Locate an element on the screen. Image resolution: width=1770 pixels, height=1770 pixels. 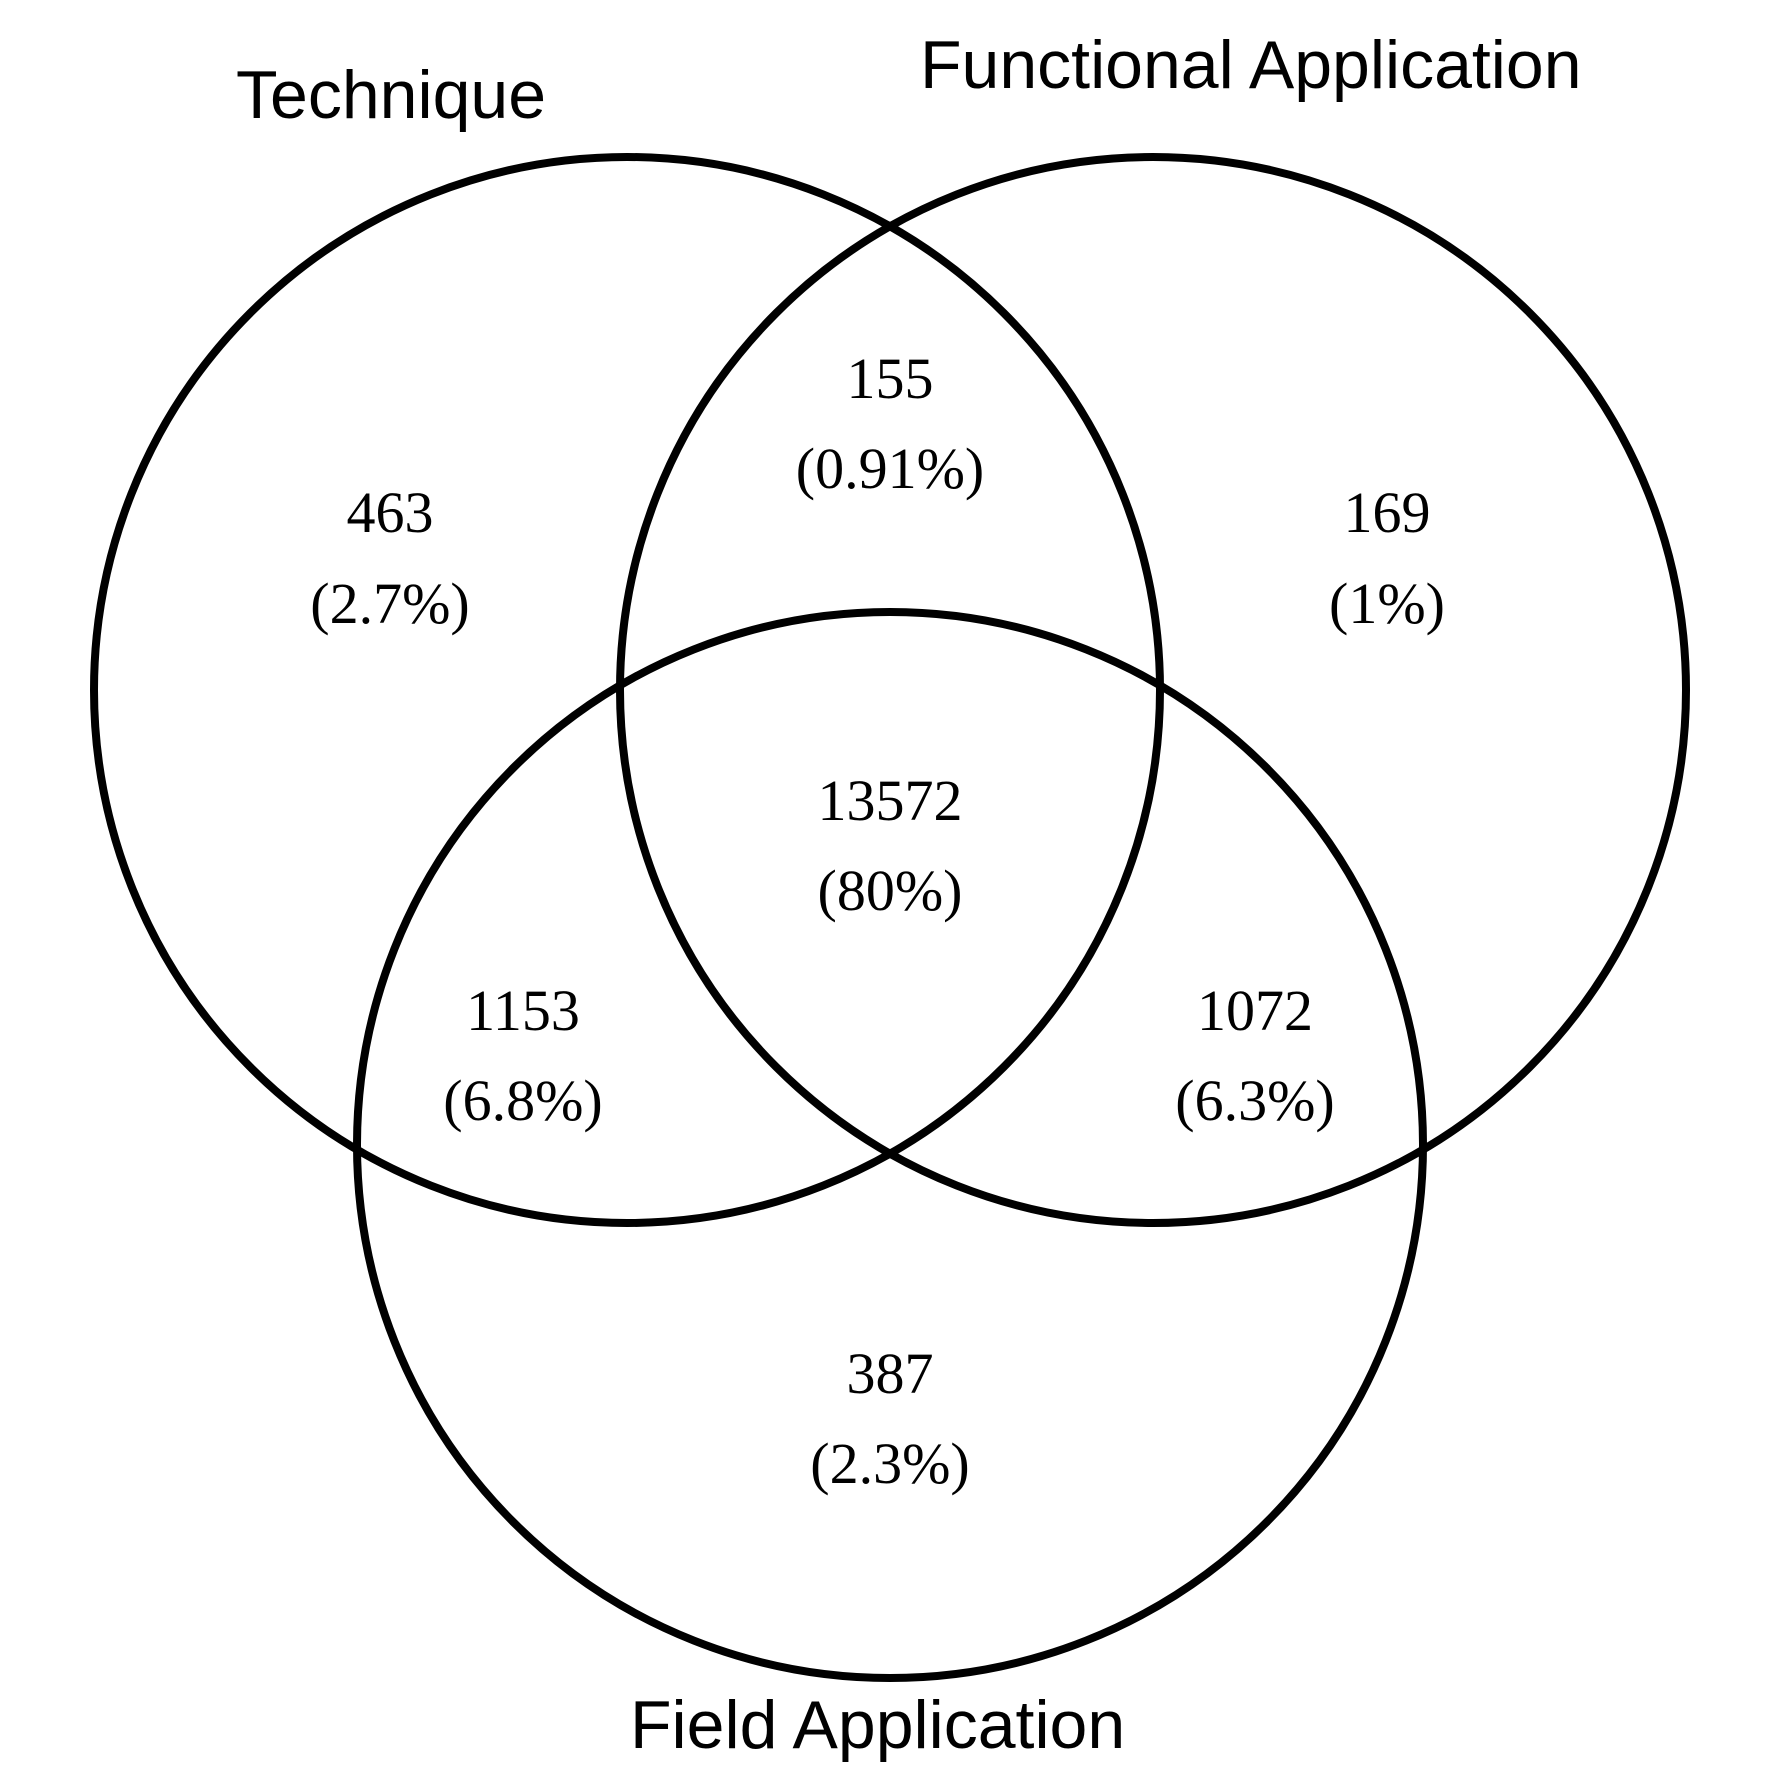
functional-field-count: 1072 is located at coordinates (1255, 1010).